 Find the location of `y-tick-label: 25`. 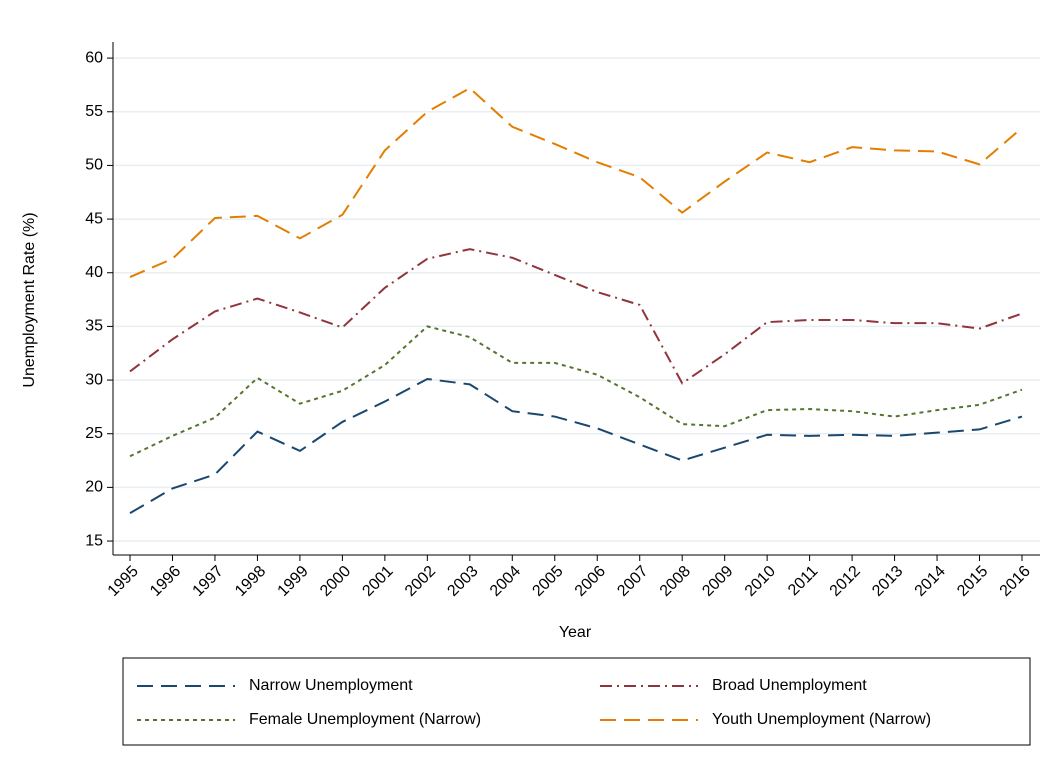

y-tick-label: 25 is located at coordinates (94, 433).